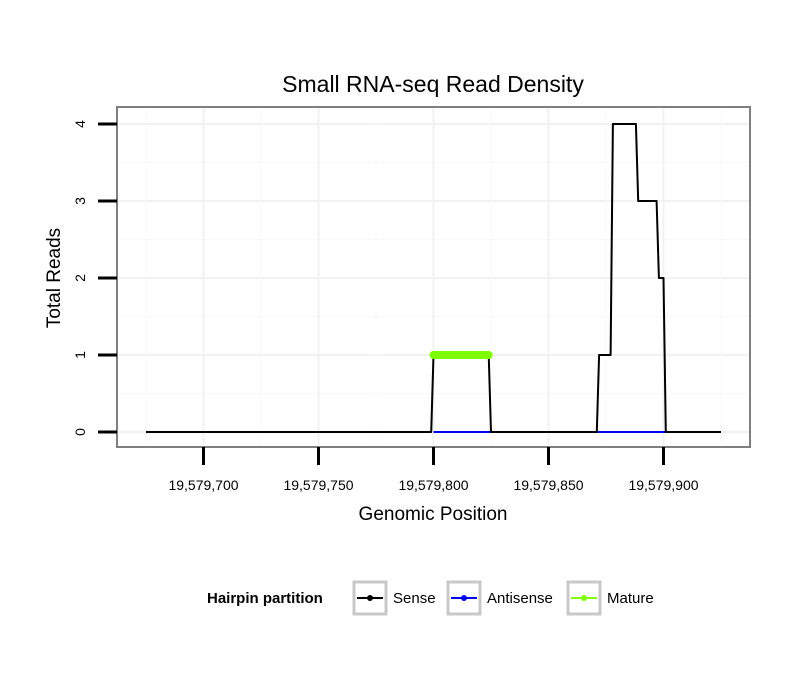 This screenshot has width=810, height=690. Describe the element at coordinates (433, 84) in the screenshot. I see `chart-title: Small RNA-seq Read Density` at that location.